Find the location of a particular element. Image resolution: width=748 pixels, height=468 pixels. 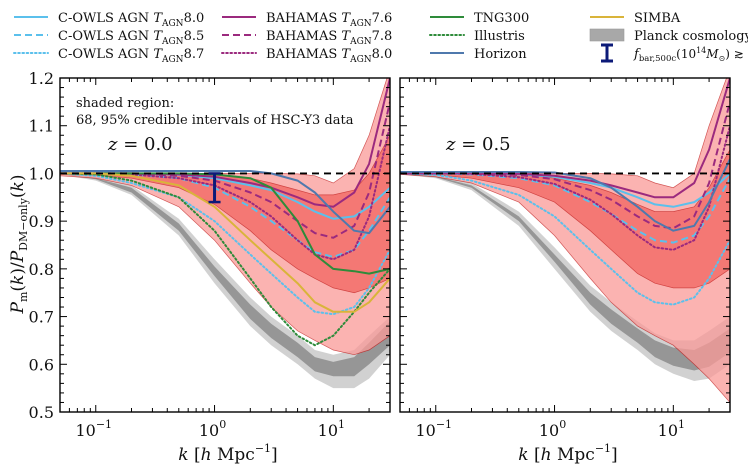

legend-item-c-owls-agn-80: C-OWLS AGN TAGN8.0 is located at coordinates (109, 20).